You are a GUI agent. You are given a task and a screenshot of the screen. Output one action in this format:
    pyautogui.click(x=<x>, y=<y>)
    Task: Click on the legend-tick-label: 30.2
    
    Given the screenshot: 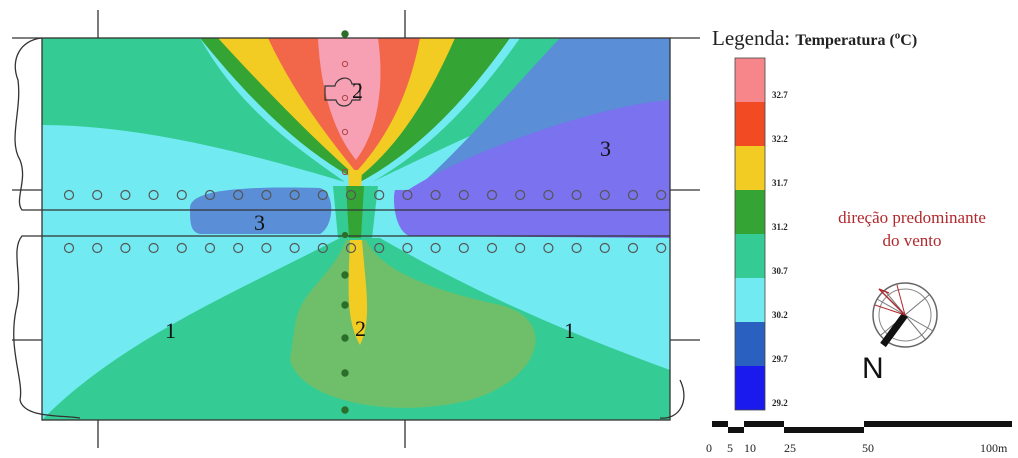 What is the action you would take?
    pyautogui.click(x=780, y=315)
    